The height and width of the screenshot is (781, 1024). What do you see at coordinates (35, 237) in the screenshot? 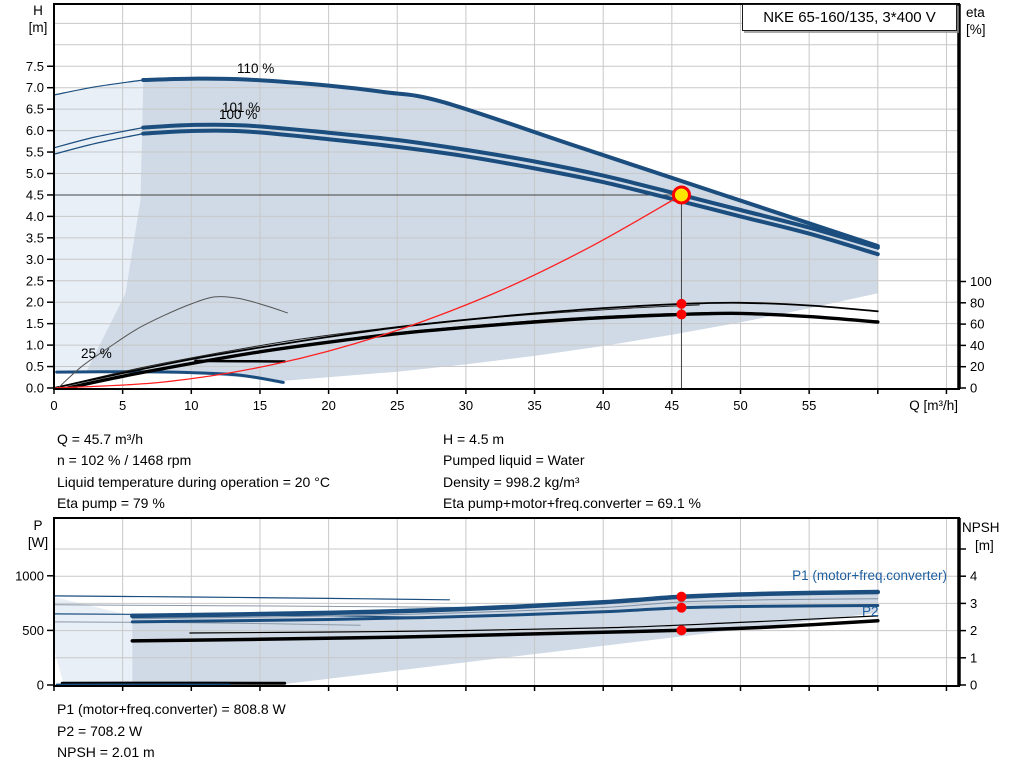
I see `left-tick-label: 3.5` at bounding box center [35, 237].